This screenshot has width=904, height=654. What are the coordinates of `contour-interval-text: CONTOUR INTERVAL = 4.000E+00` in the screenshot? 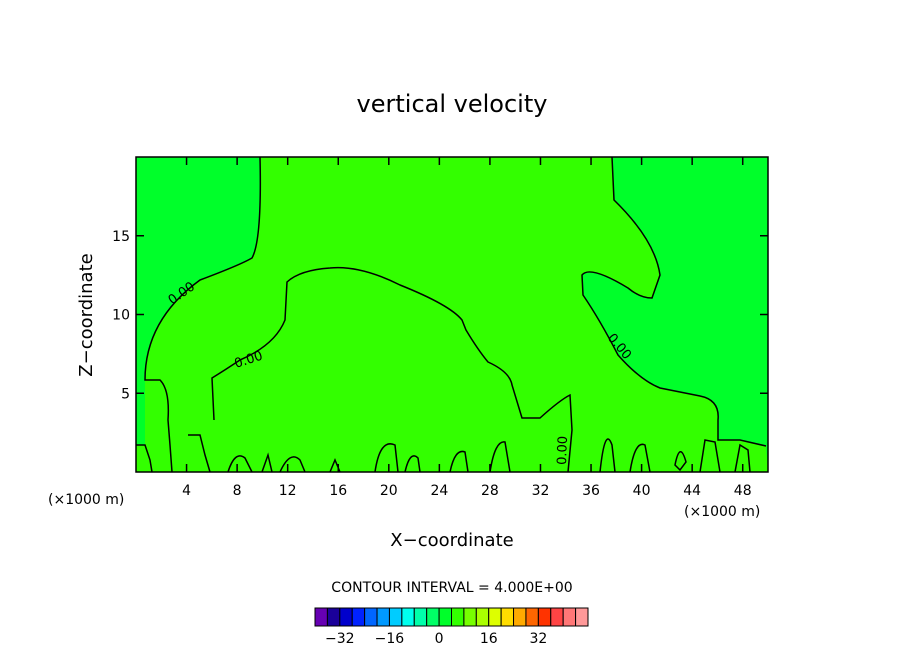 It's located at (451, 588).